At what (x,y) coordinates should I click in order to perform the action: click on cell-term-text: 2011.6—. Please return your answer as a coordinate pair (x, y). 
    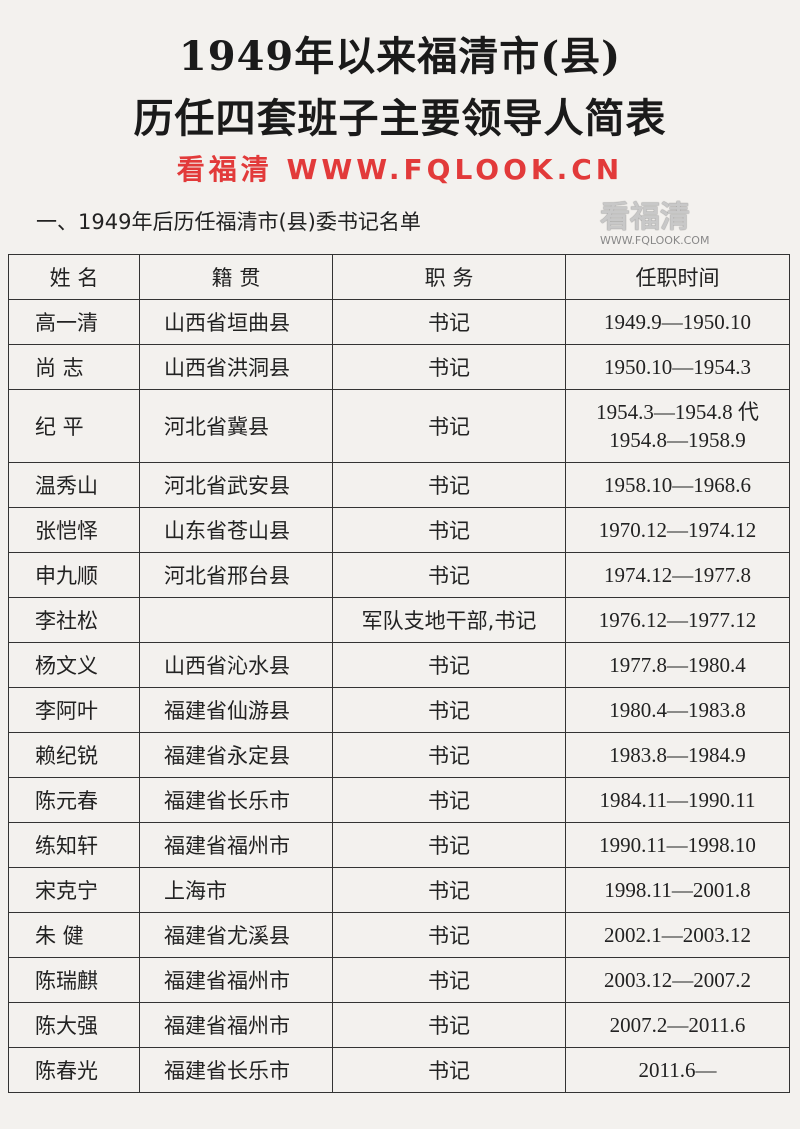
    Looking at the image, I should click on (677, 1070).